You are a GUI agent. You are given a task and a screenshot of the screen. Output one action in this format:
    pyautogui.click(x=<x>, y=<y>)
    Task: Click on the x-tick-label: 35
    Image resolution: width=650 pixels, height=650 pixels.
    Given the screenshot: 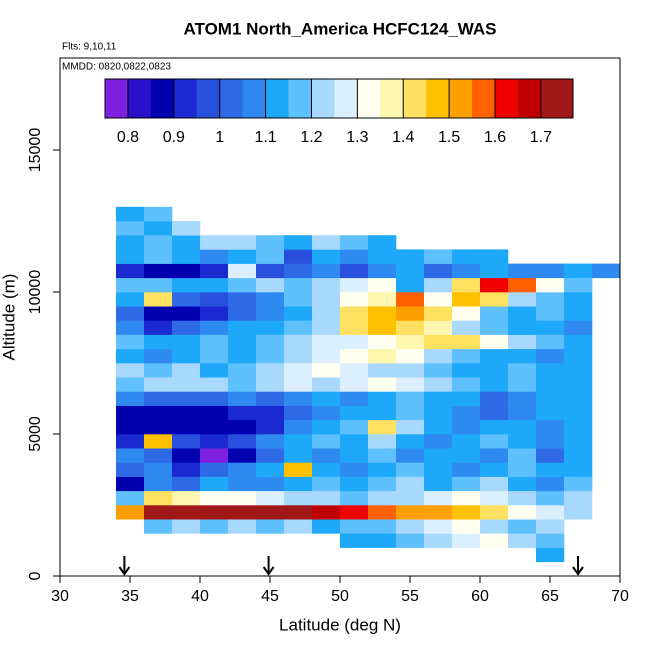 What is the action you would take?
    pyautogui.click(x=130, y=596)
    